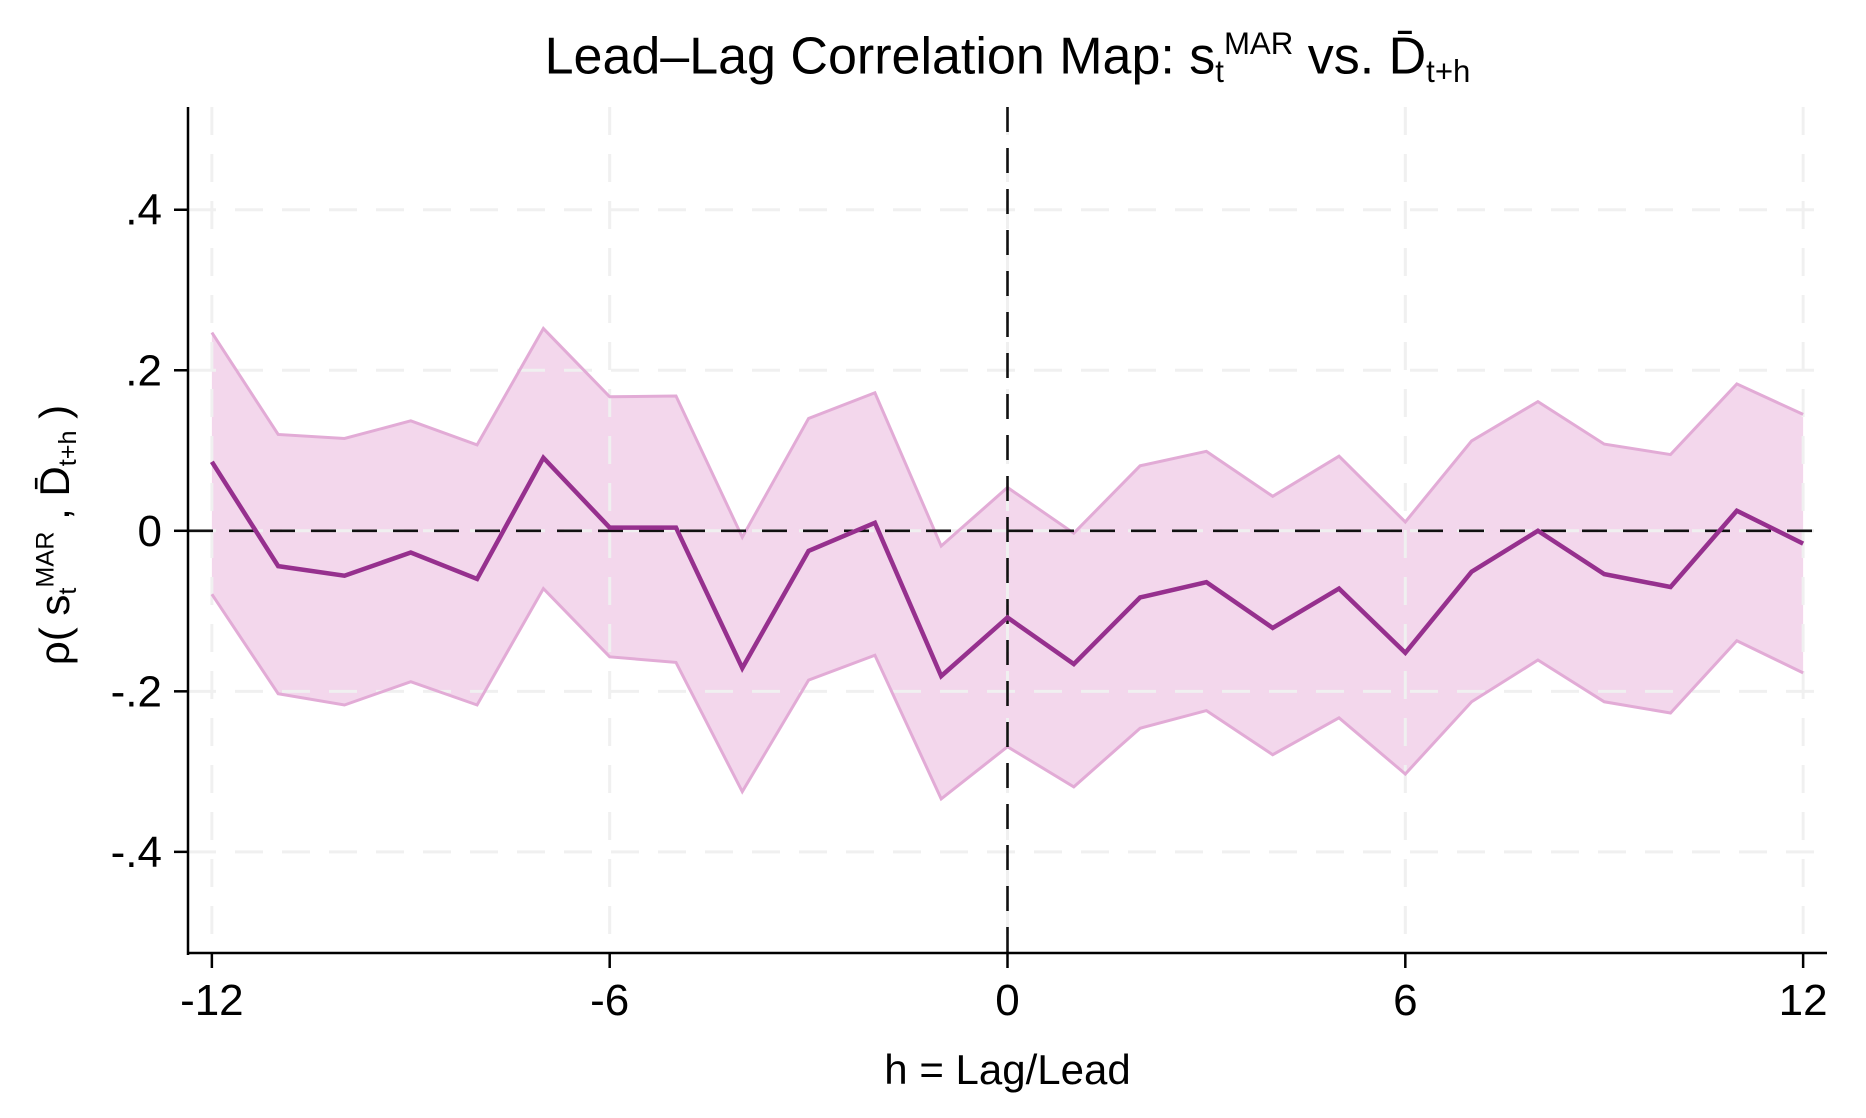  What do you see at coordinates (54, 417) in the screenshot?
I see `y-label-close-paren: )` at bounding box center [54, 417].